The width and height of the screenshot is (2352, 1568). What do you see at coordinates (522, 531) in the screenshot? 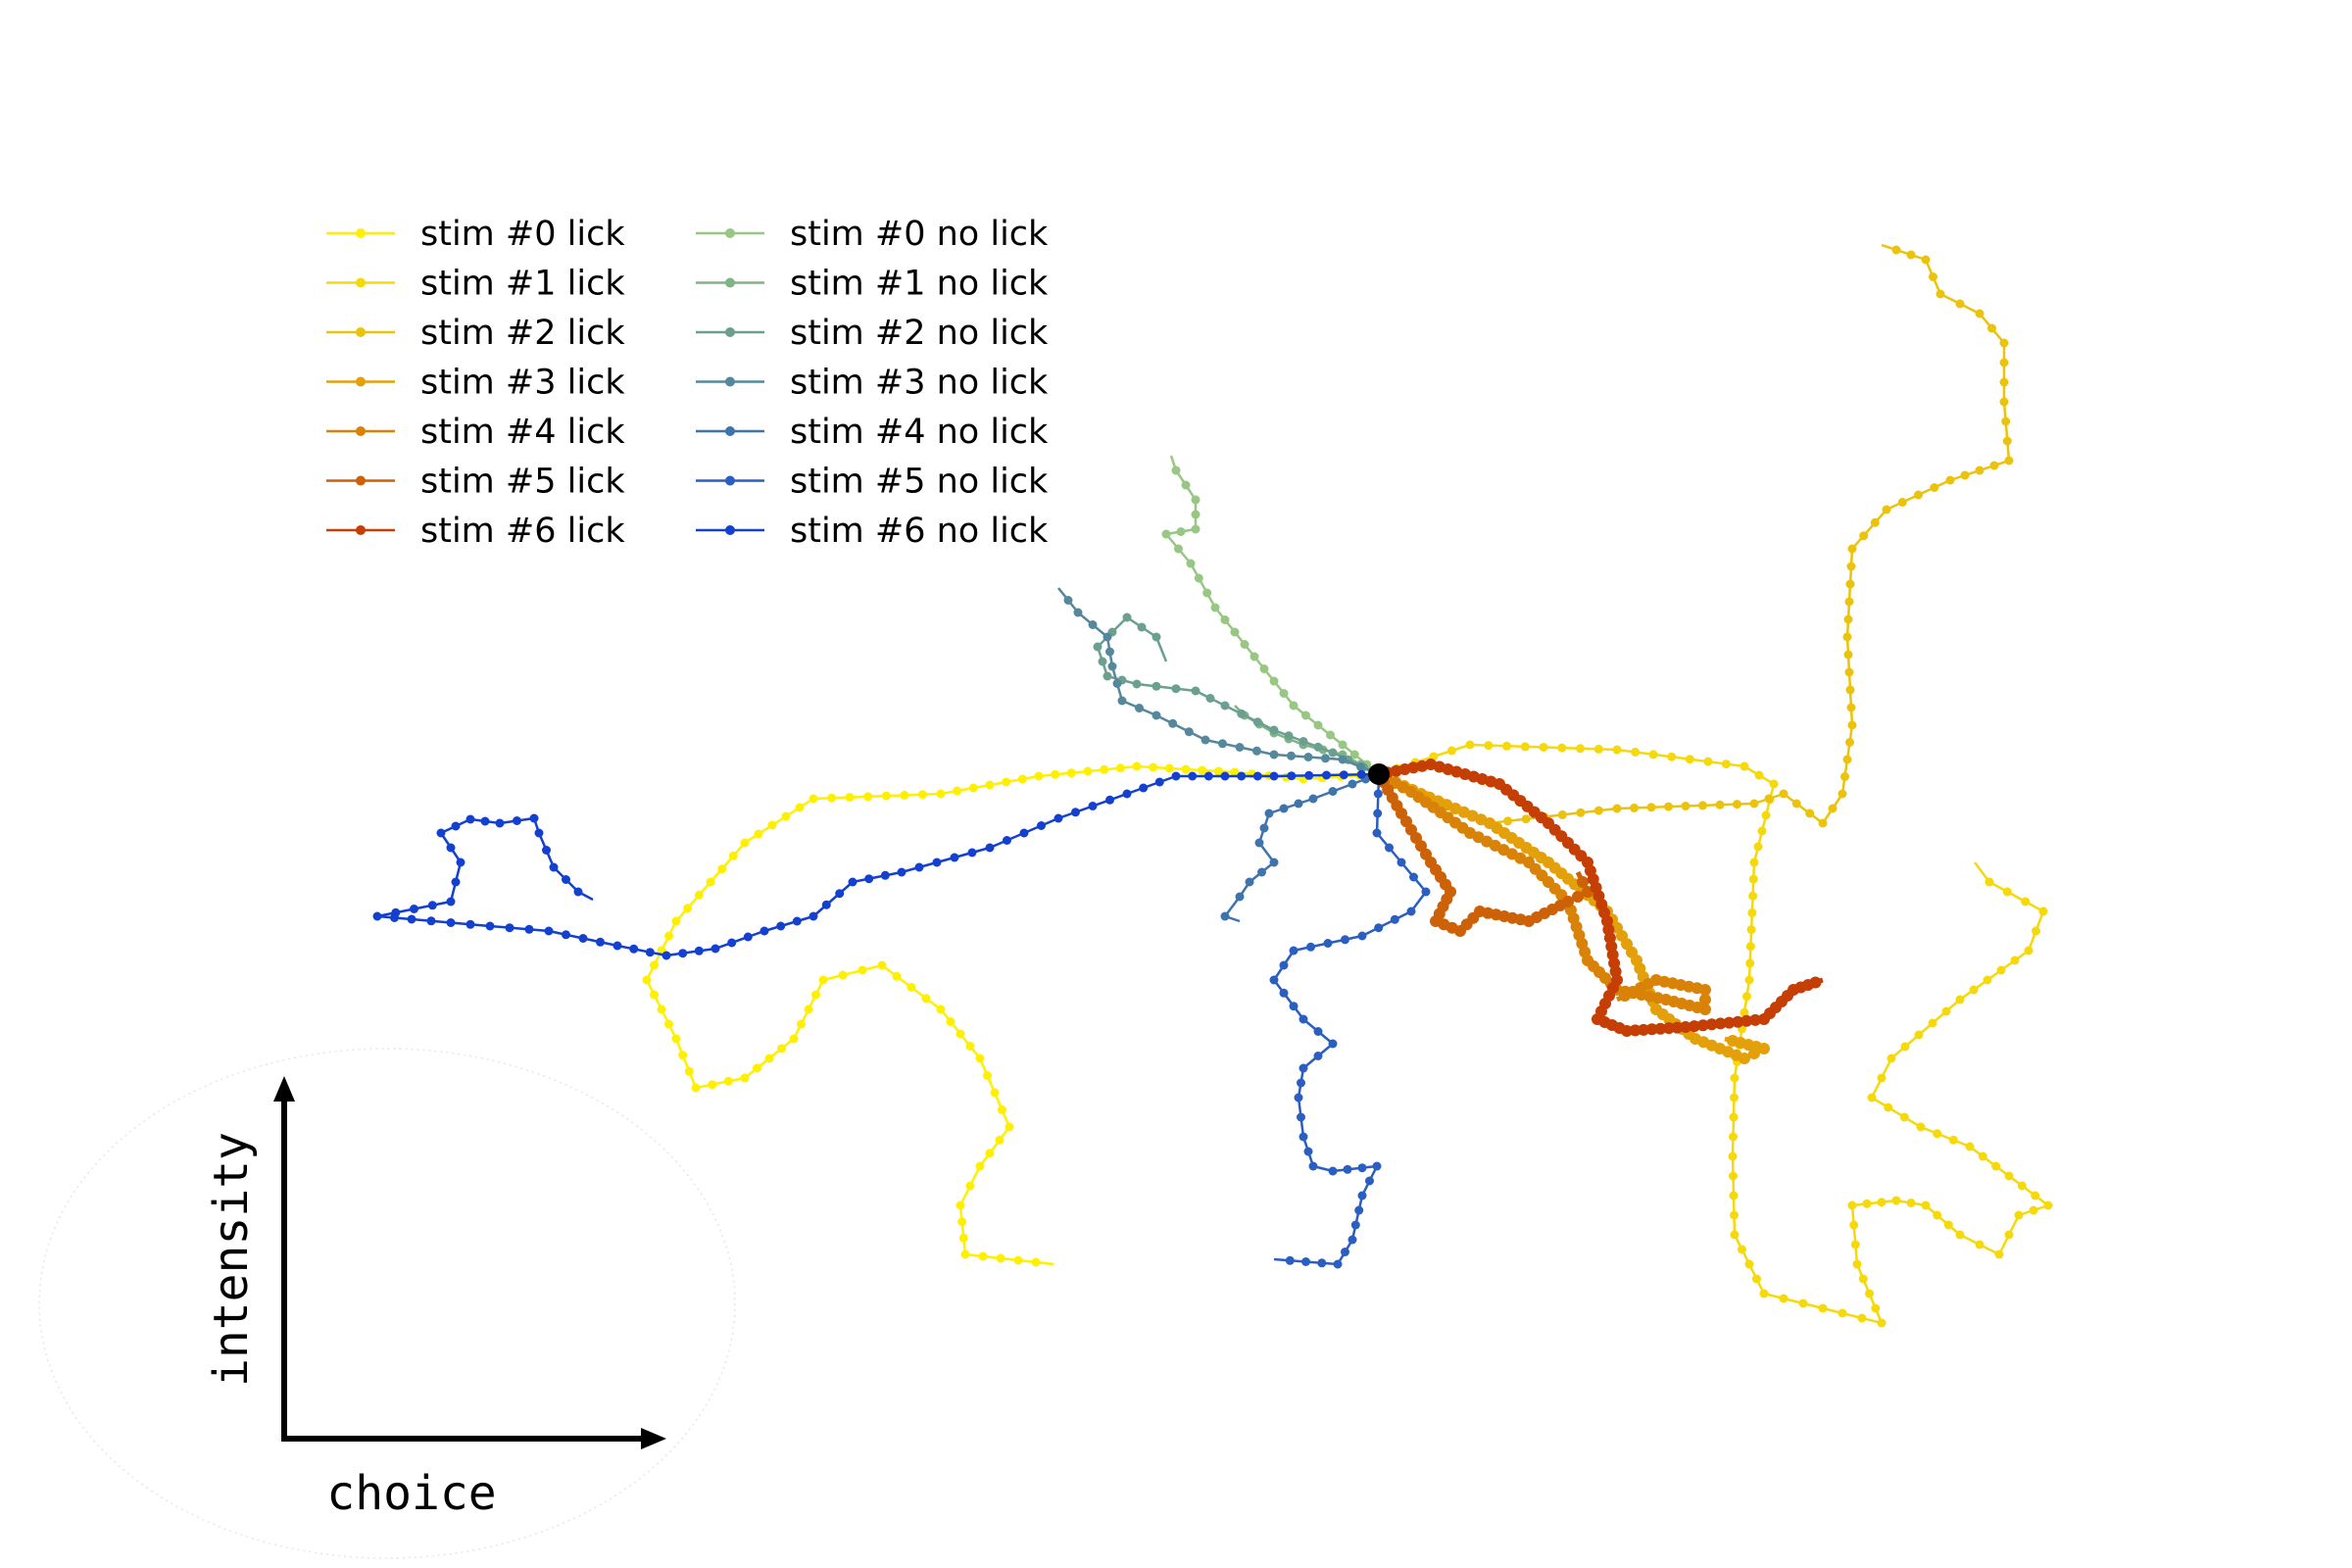
I see `legend-label: stim #6 lick` at bounding box center [522, 531].